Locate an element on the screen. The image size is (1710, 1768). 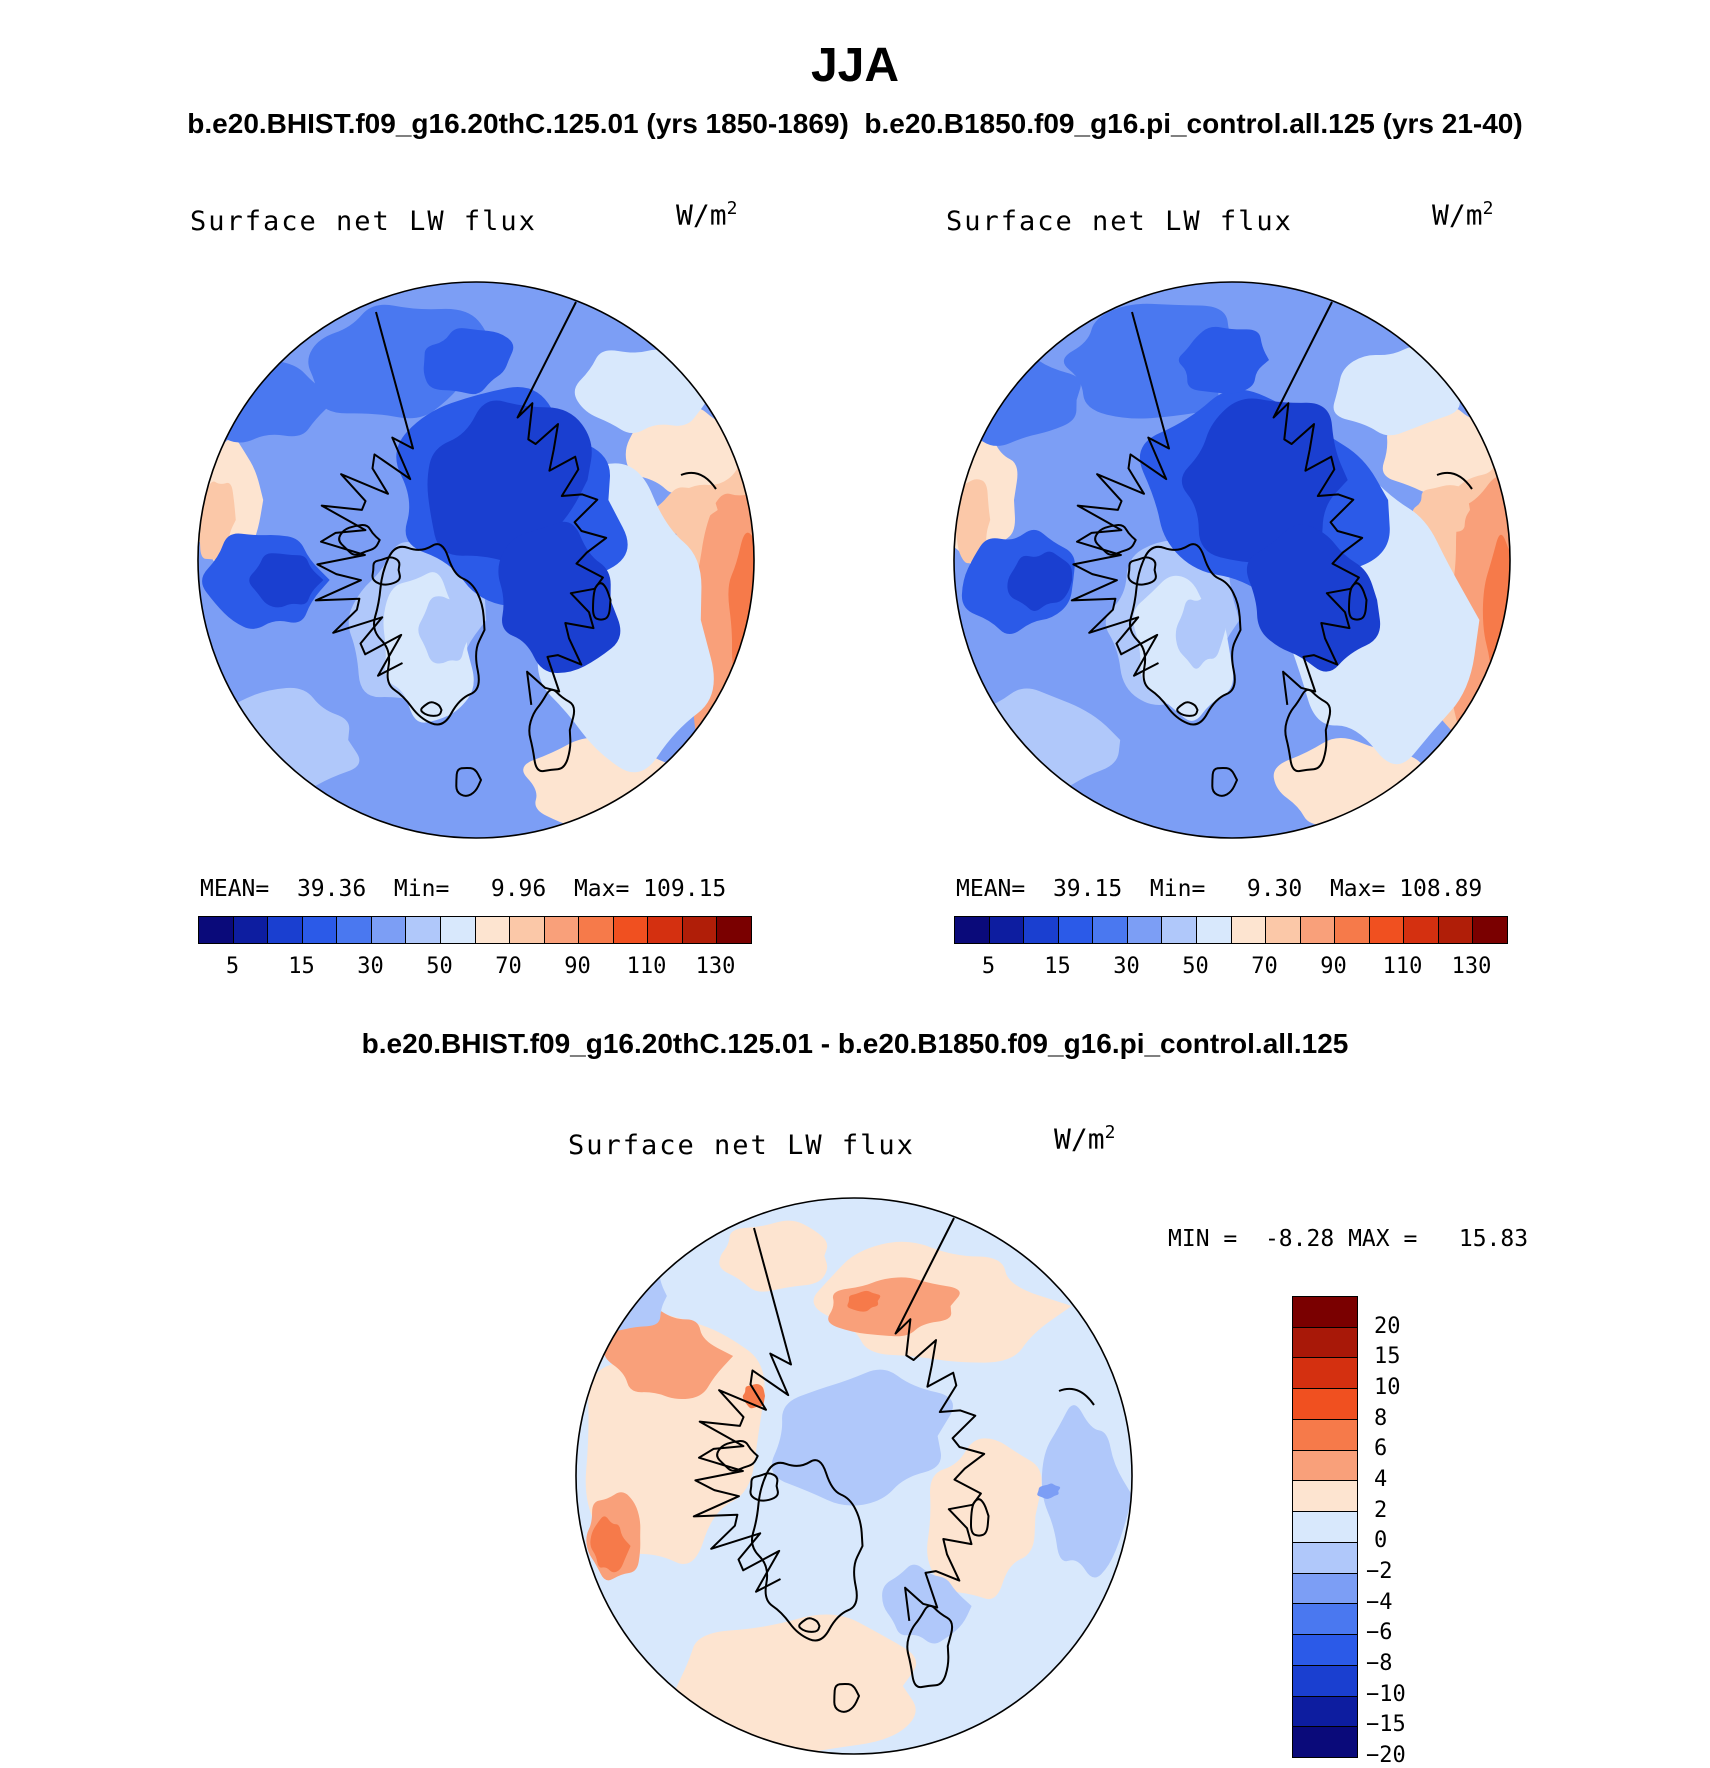
colorbar-tick-label: 20 is located at coordinates (1387, 1326).